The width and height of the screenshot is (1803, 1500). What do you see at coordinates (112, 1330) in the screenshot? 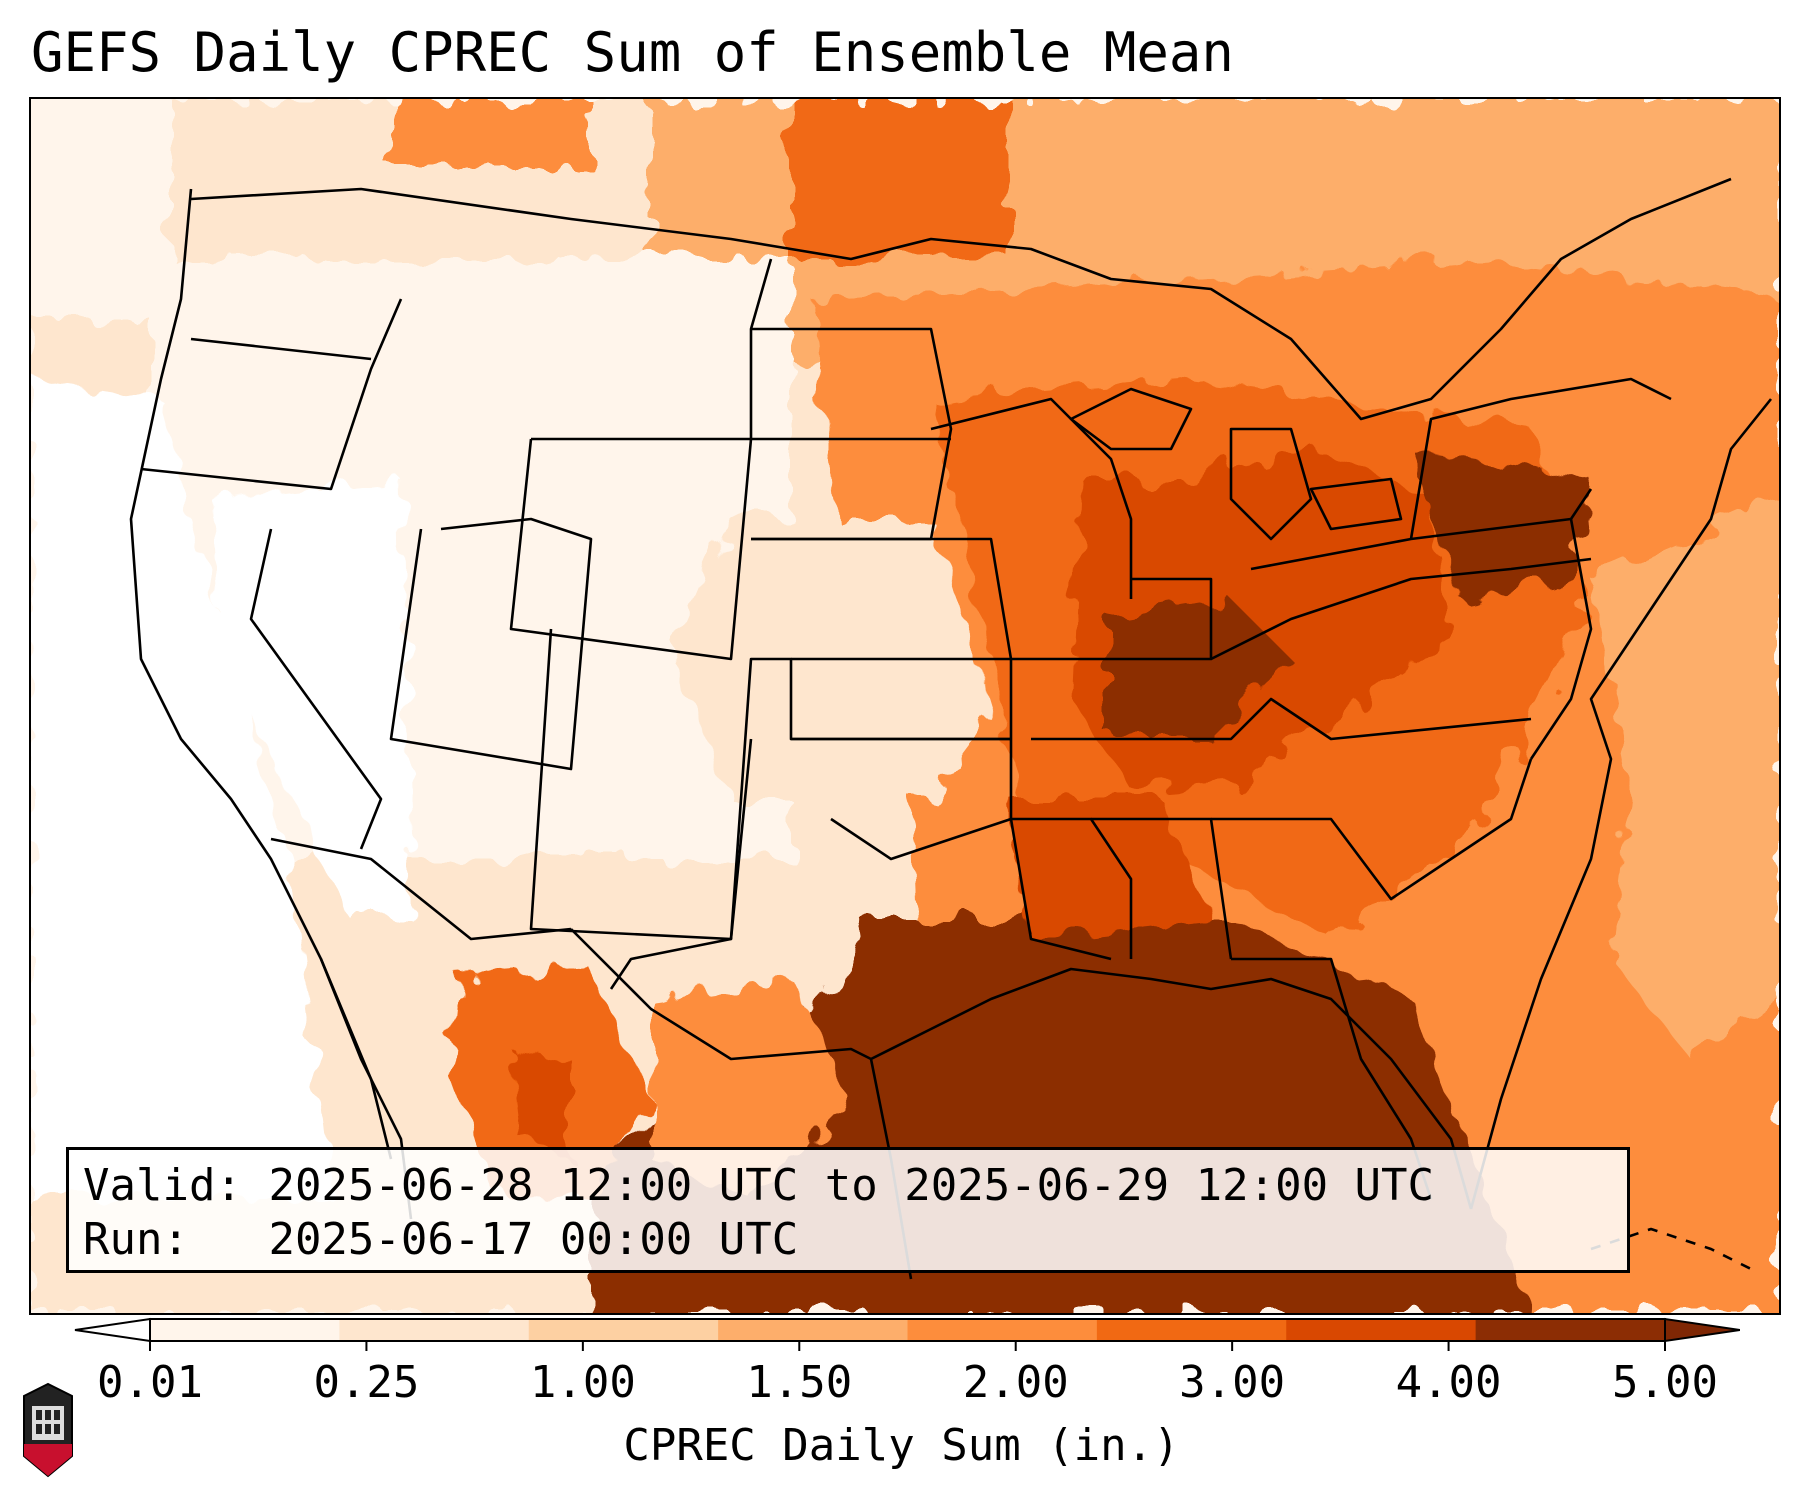
I see `colorbar-under-arrow` at bounding box center [112, 1330].